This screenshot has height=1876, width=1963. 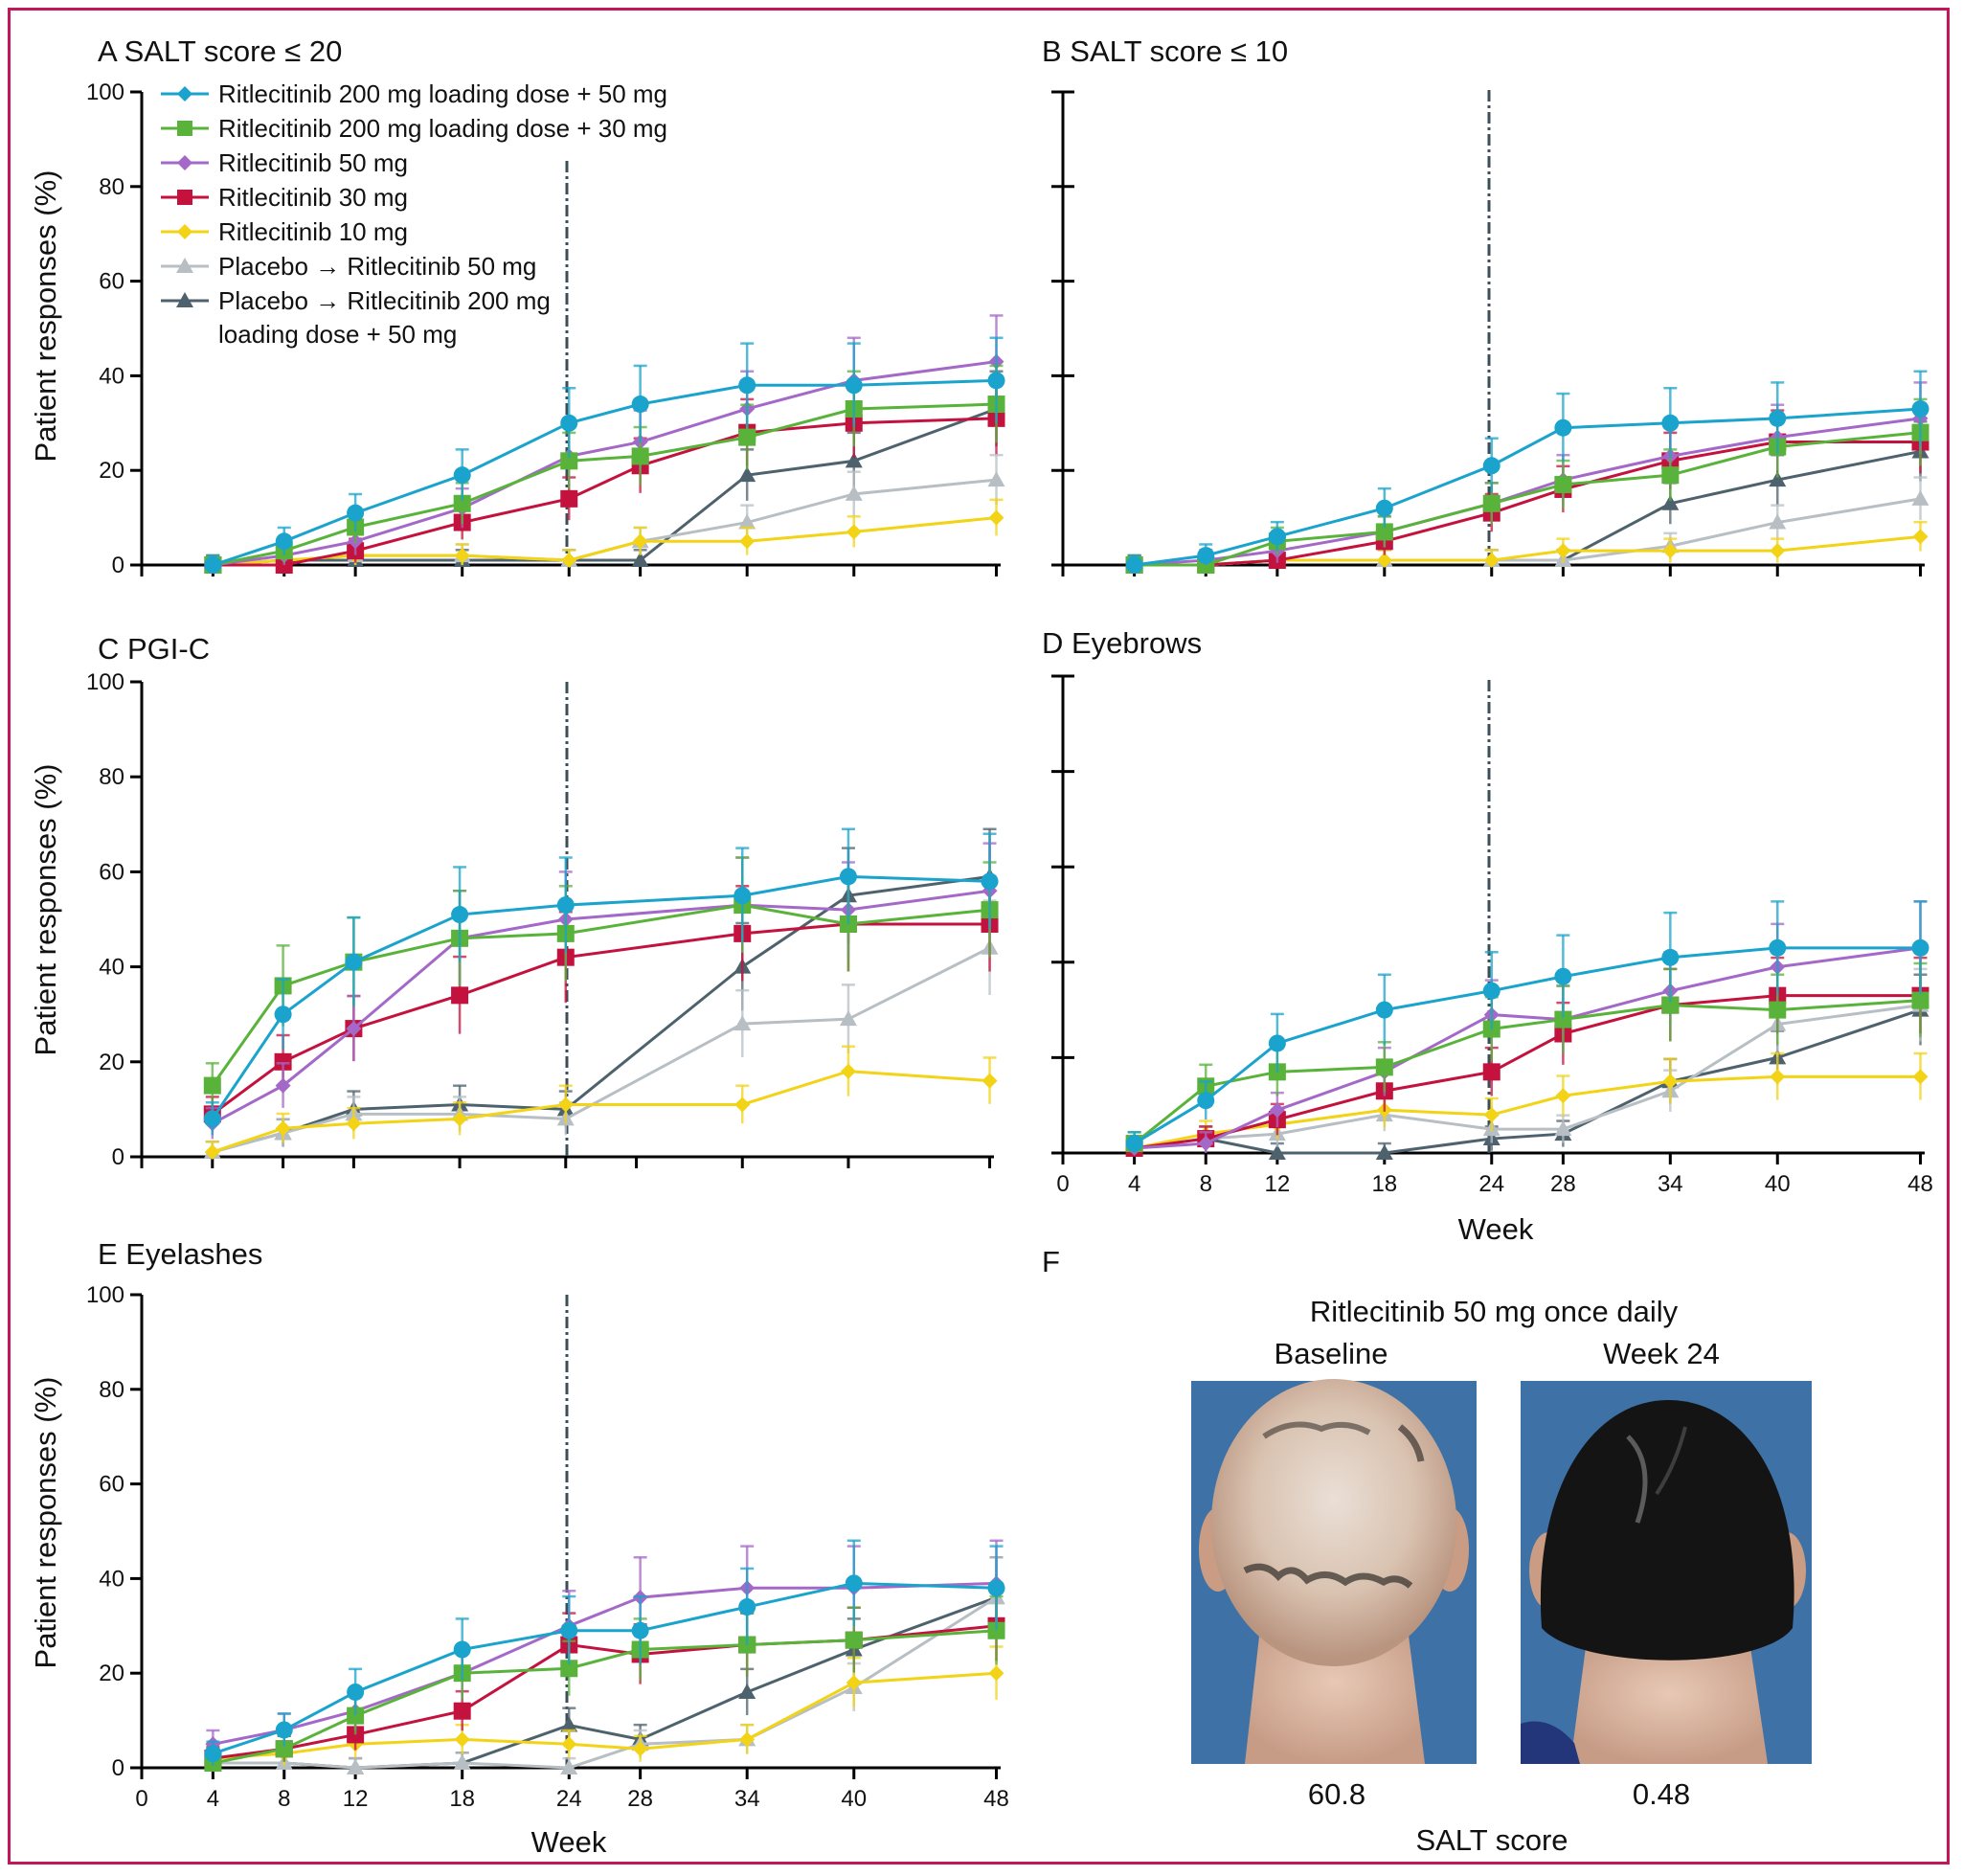 I want to click on pe-ytick-label-0: 0, so click(x=118, y=1768).